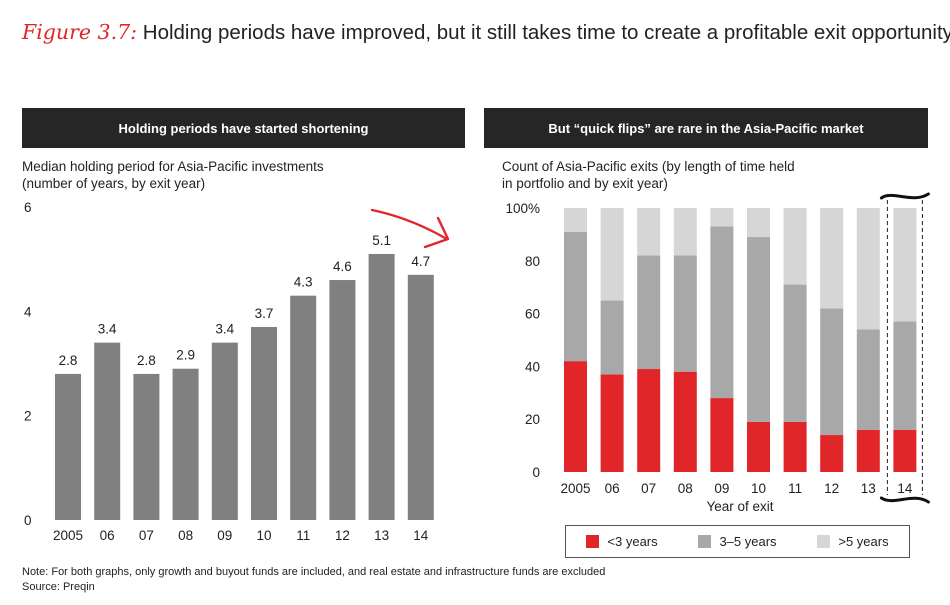 The image size is (950, 605). What do you see at coordinates (185, 355) in the screenshot?
I see `data-label: 2.9` at bounding box center [185, 355].